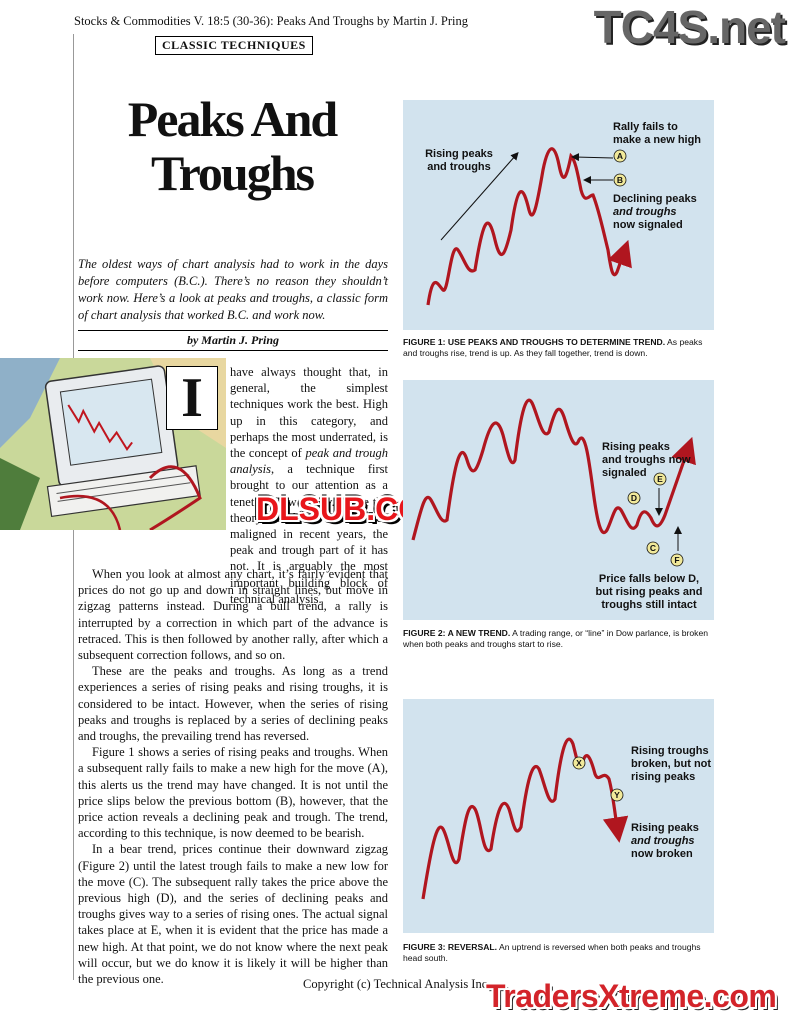 The image size is (791, 1024). Describe the element at coordinates (234, 45) in the screenshot. I see `section-label: CLASSIC TECHNIQUES` at that location.